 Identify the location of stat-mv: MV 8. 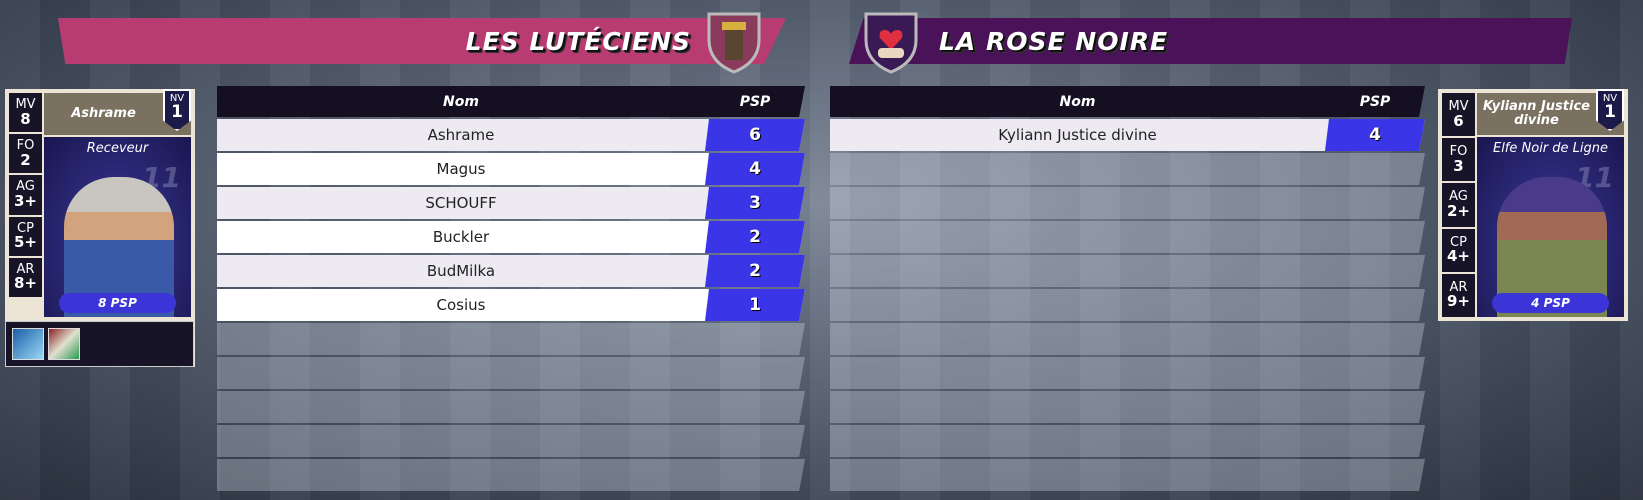
(25, 113).